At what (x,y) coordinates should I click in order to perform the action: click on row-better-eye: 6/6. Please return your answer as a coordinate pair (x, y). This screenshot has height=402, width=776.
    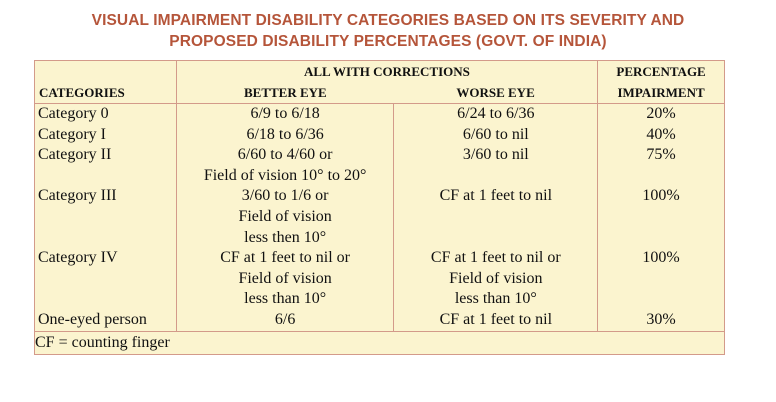
    Looking at the image, I should click on (285, 320).